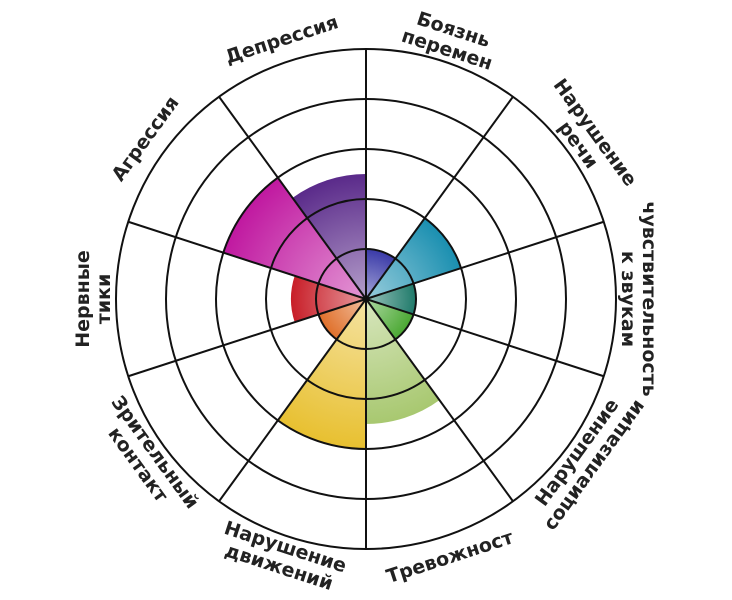  Describe the element at coordinates (628, 299) in the screenshot. I see `category-label-line: к звукам` at that location.